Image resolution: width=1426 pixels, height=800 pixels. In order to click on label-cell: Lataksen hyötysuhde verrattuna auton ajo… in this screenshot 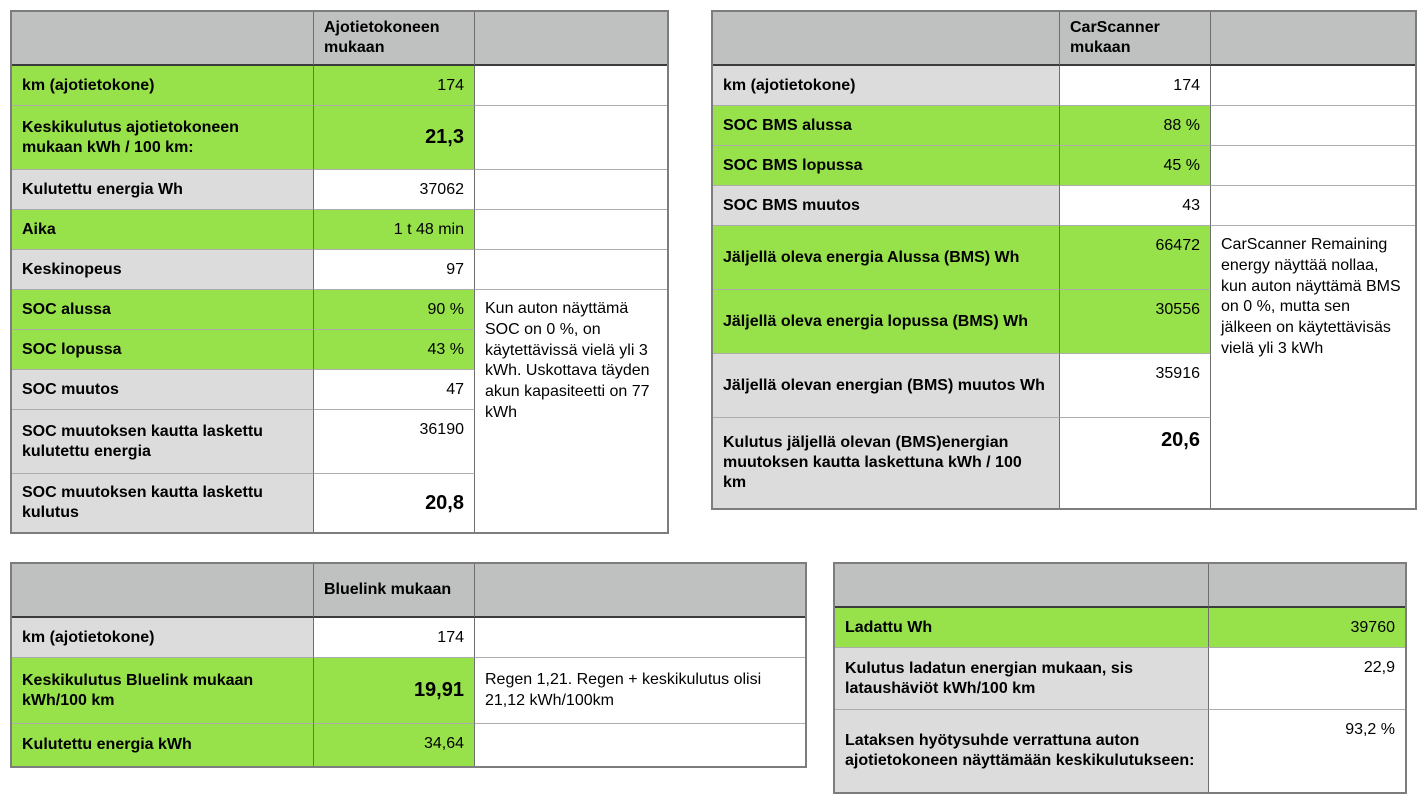, I will do `click(1022, 751)`.